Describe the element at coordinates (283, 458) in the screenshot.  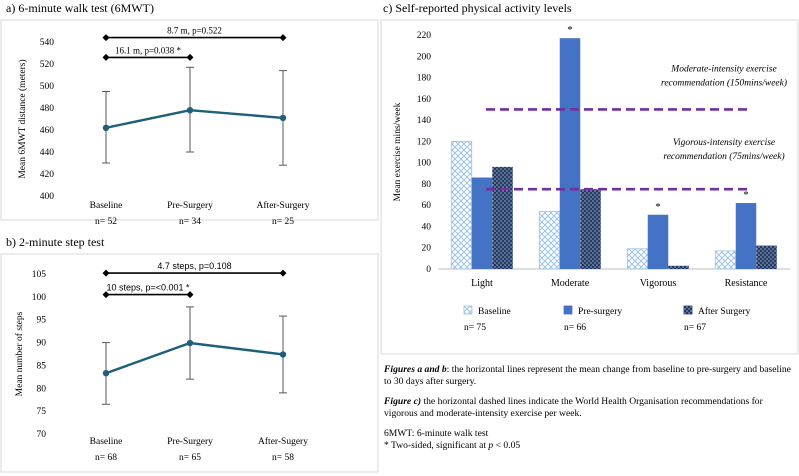
I see `sample-size-label: n= 58` at that location.